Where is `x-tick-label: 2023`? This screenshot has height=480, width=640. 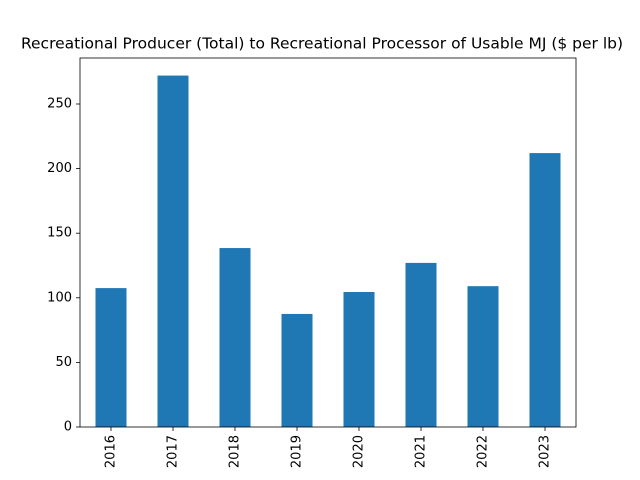
x-tick-label: 2023 is located at coordinates (545, 451).